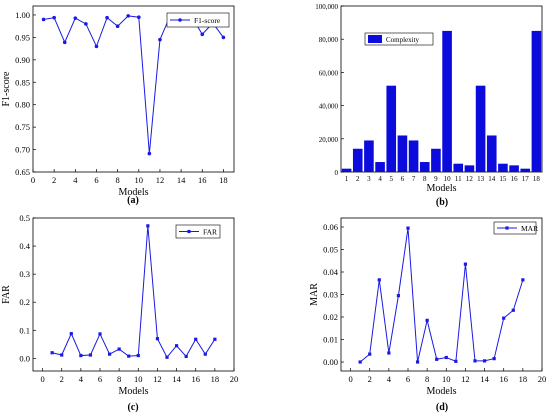 The height and width of the screenshot is (417, 550). What do you see at coordinates (330, 362) in the screenshot?
I see `y-tick-label: 0.00` at bounding box center [330, 362].